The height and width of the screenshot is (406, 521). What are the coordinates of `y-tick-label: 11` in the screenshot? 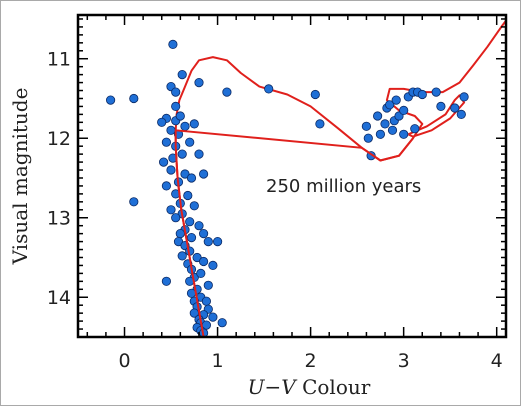 It's located at (59, 60).